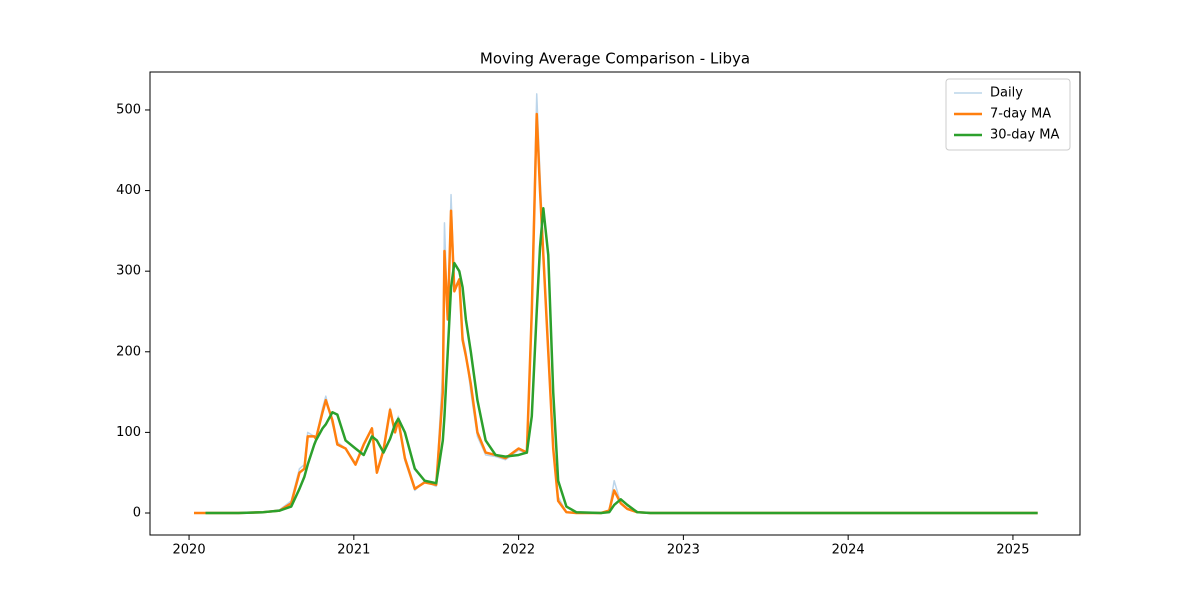 The width and height of the screenshot is (1200, 604). Describe the element at coordinates (128, 109) in the screenshot. I see `y-tick-label: 500` at that location.